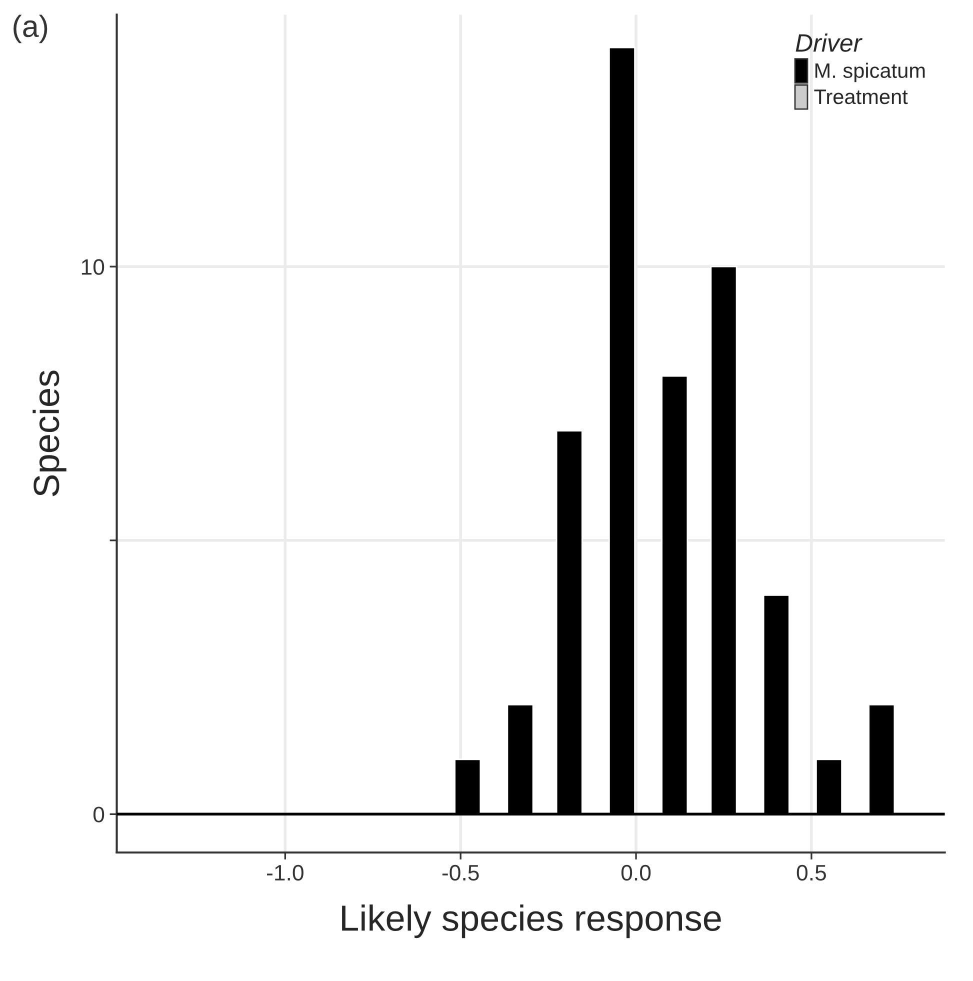  Describe the element at coordinates (870, 72) in the screenshot. I see `legend-label: M. spicatum` at that location.